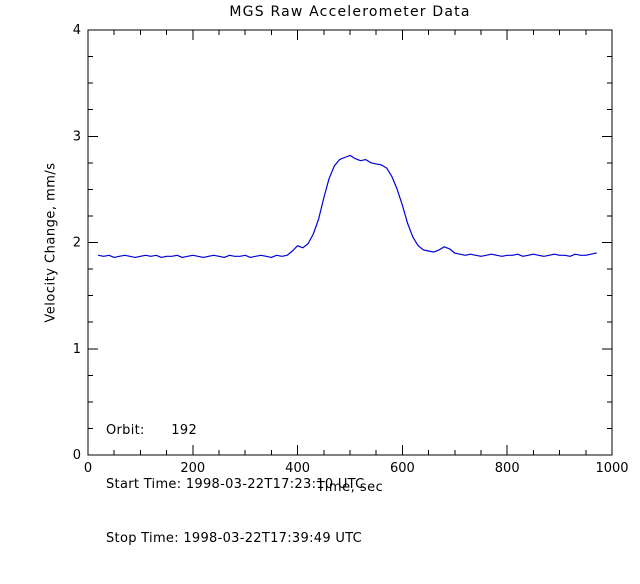  What do you see at coordinates (611, 468) in the screenshot?
I see `x-tick-label: 1000` at bounding box center [611, 468].